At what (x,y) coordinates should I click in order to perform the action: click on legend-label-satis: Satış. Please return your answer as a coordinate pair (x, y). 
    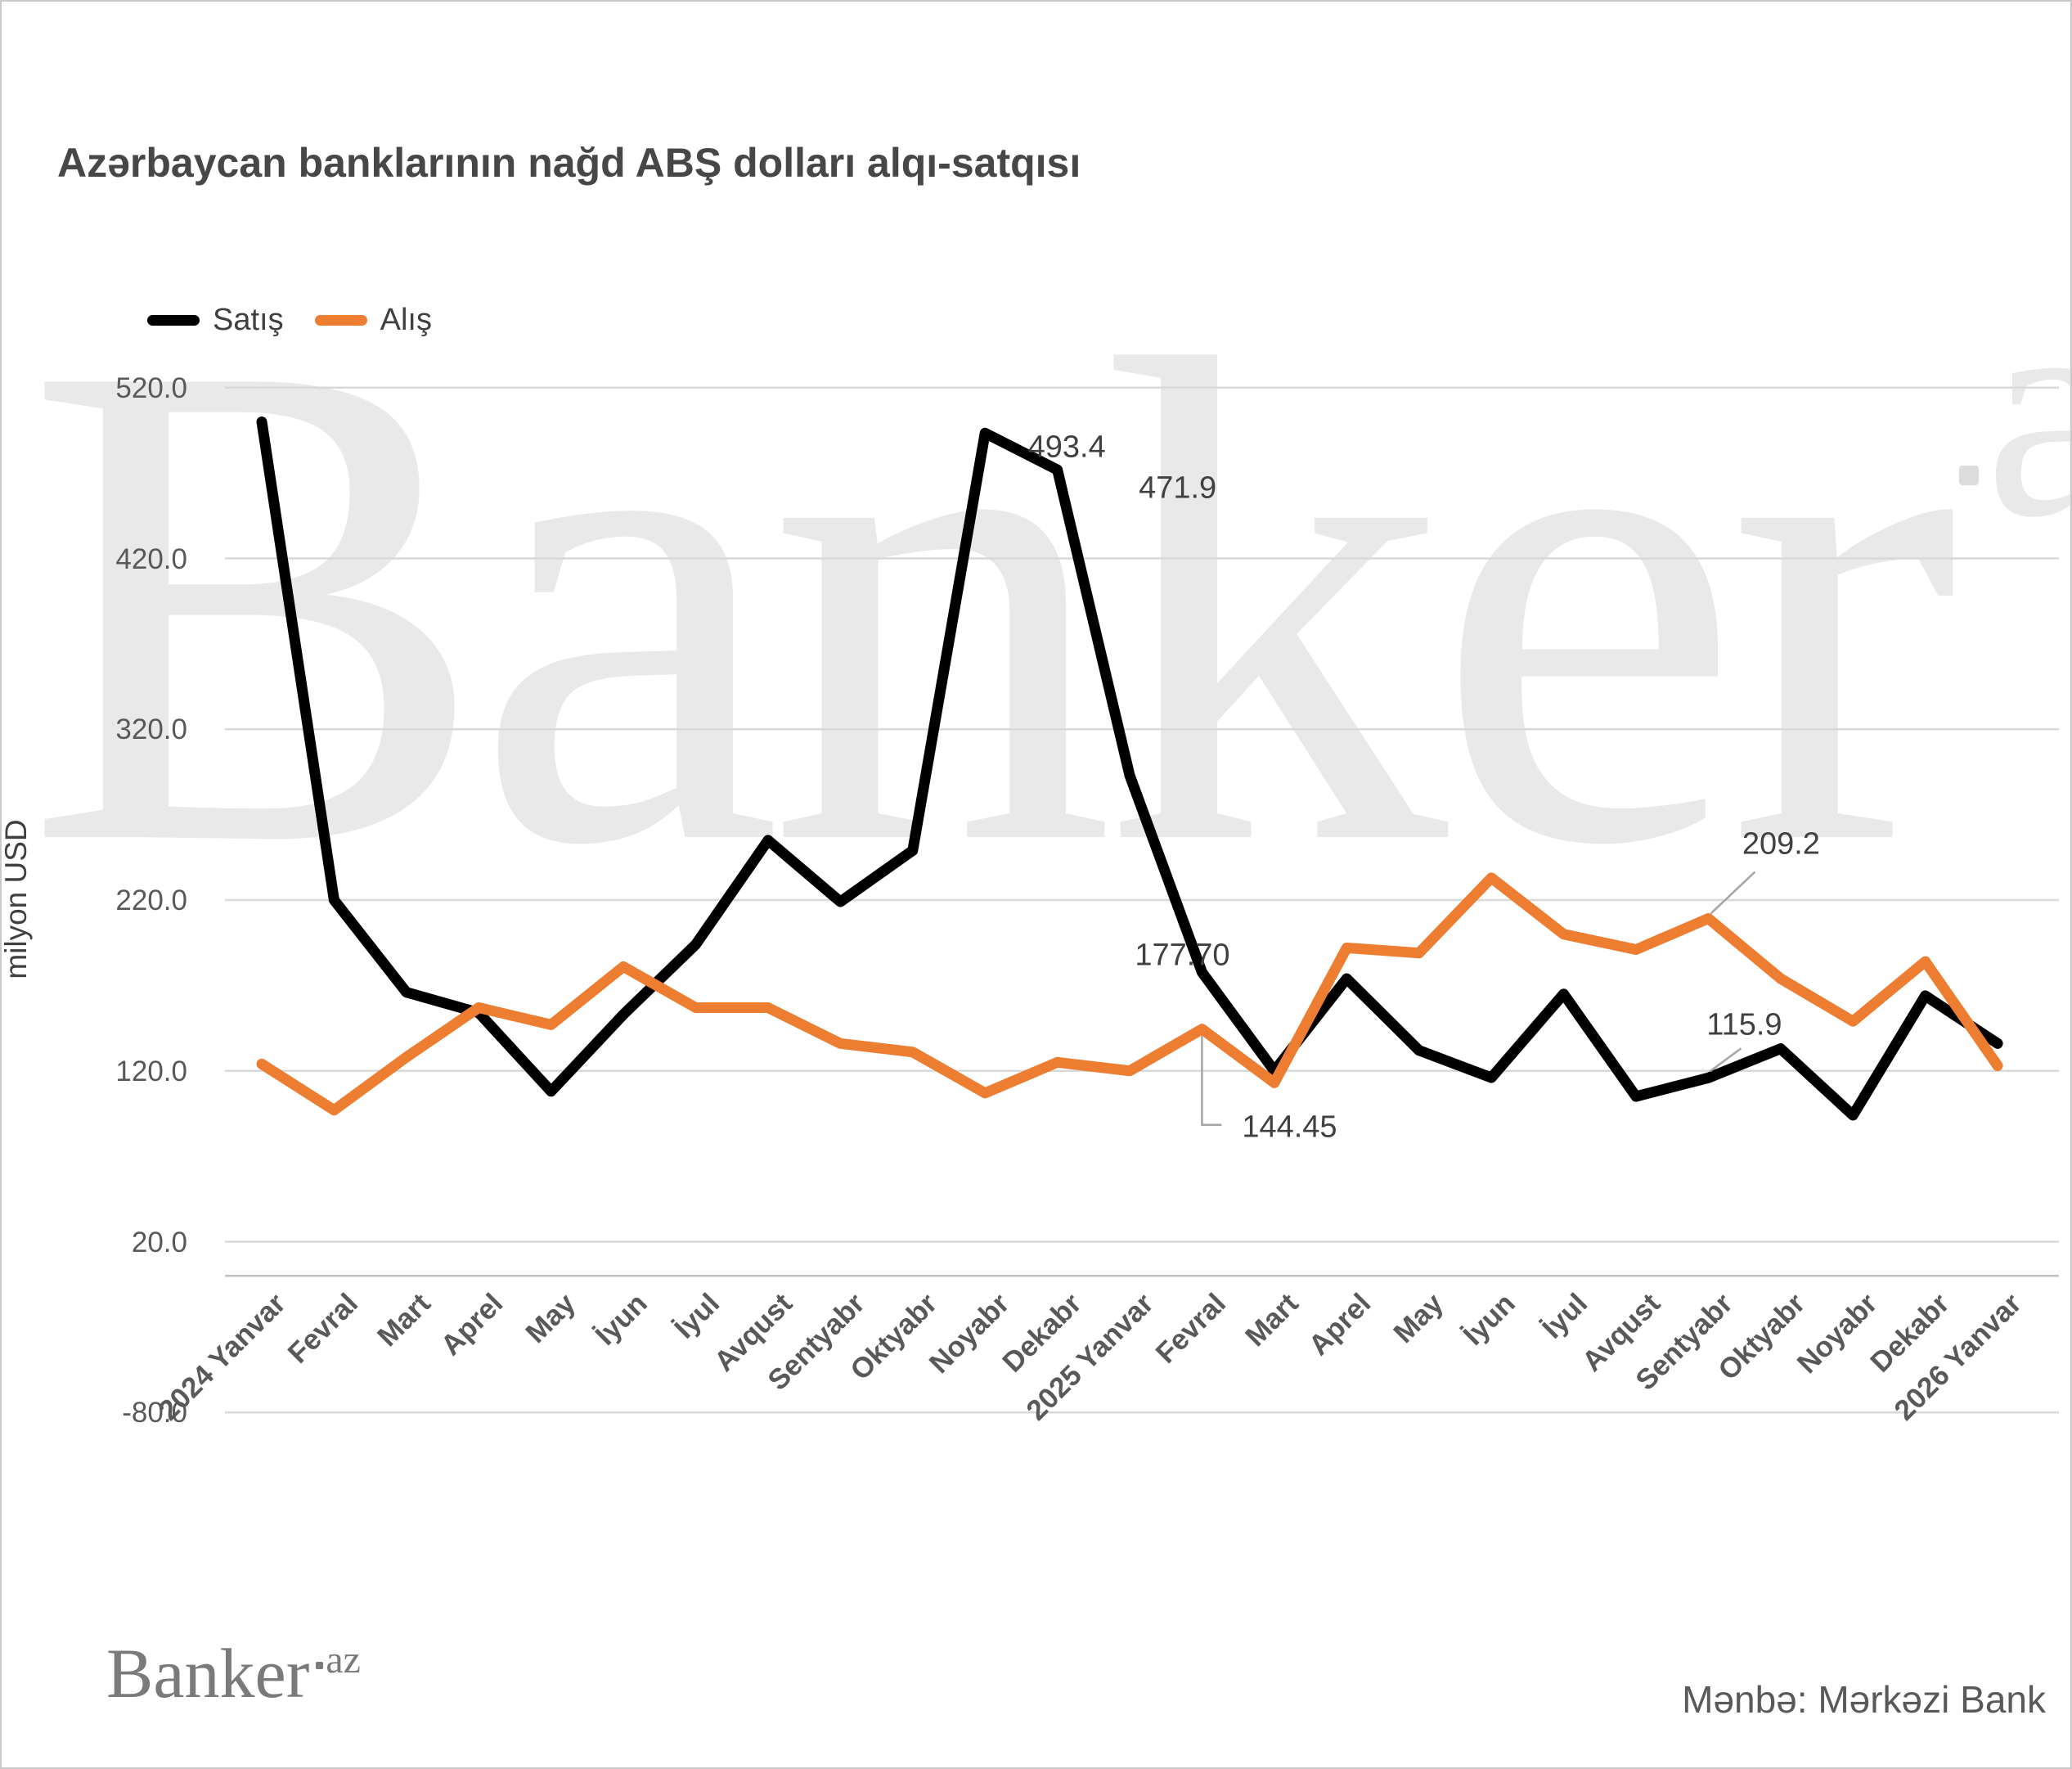
    Looking at the image, I should click on (248, 320).